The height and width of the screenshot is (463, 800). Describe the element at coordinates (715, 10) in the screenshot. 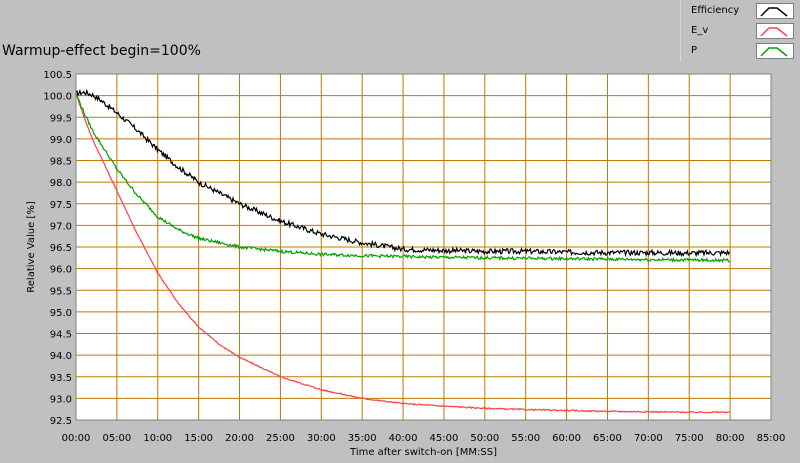

I see `legend-label-efficiency: Efficiency` at that location.